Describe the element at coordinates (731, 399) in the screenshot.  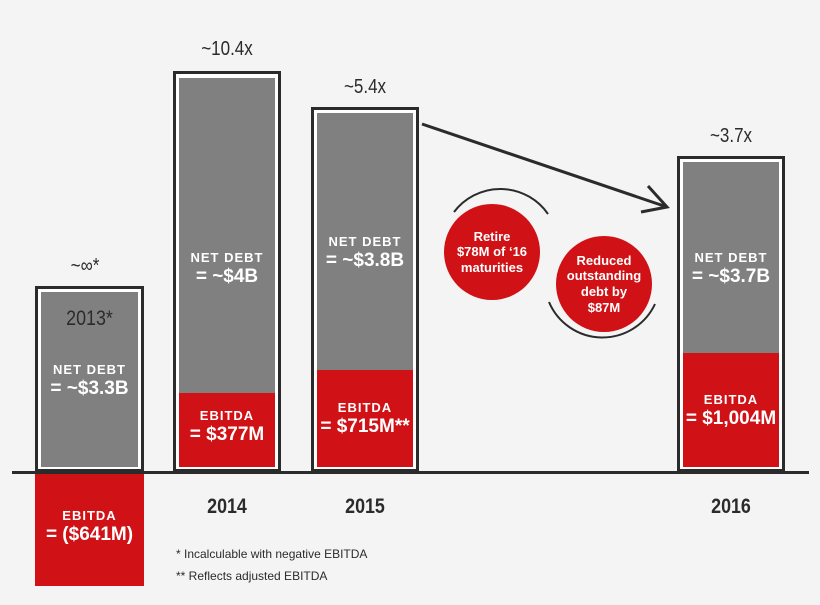
I see `ebitda-title-2016: EBITDA` at that location.